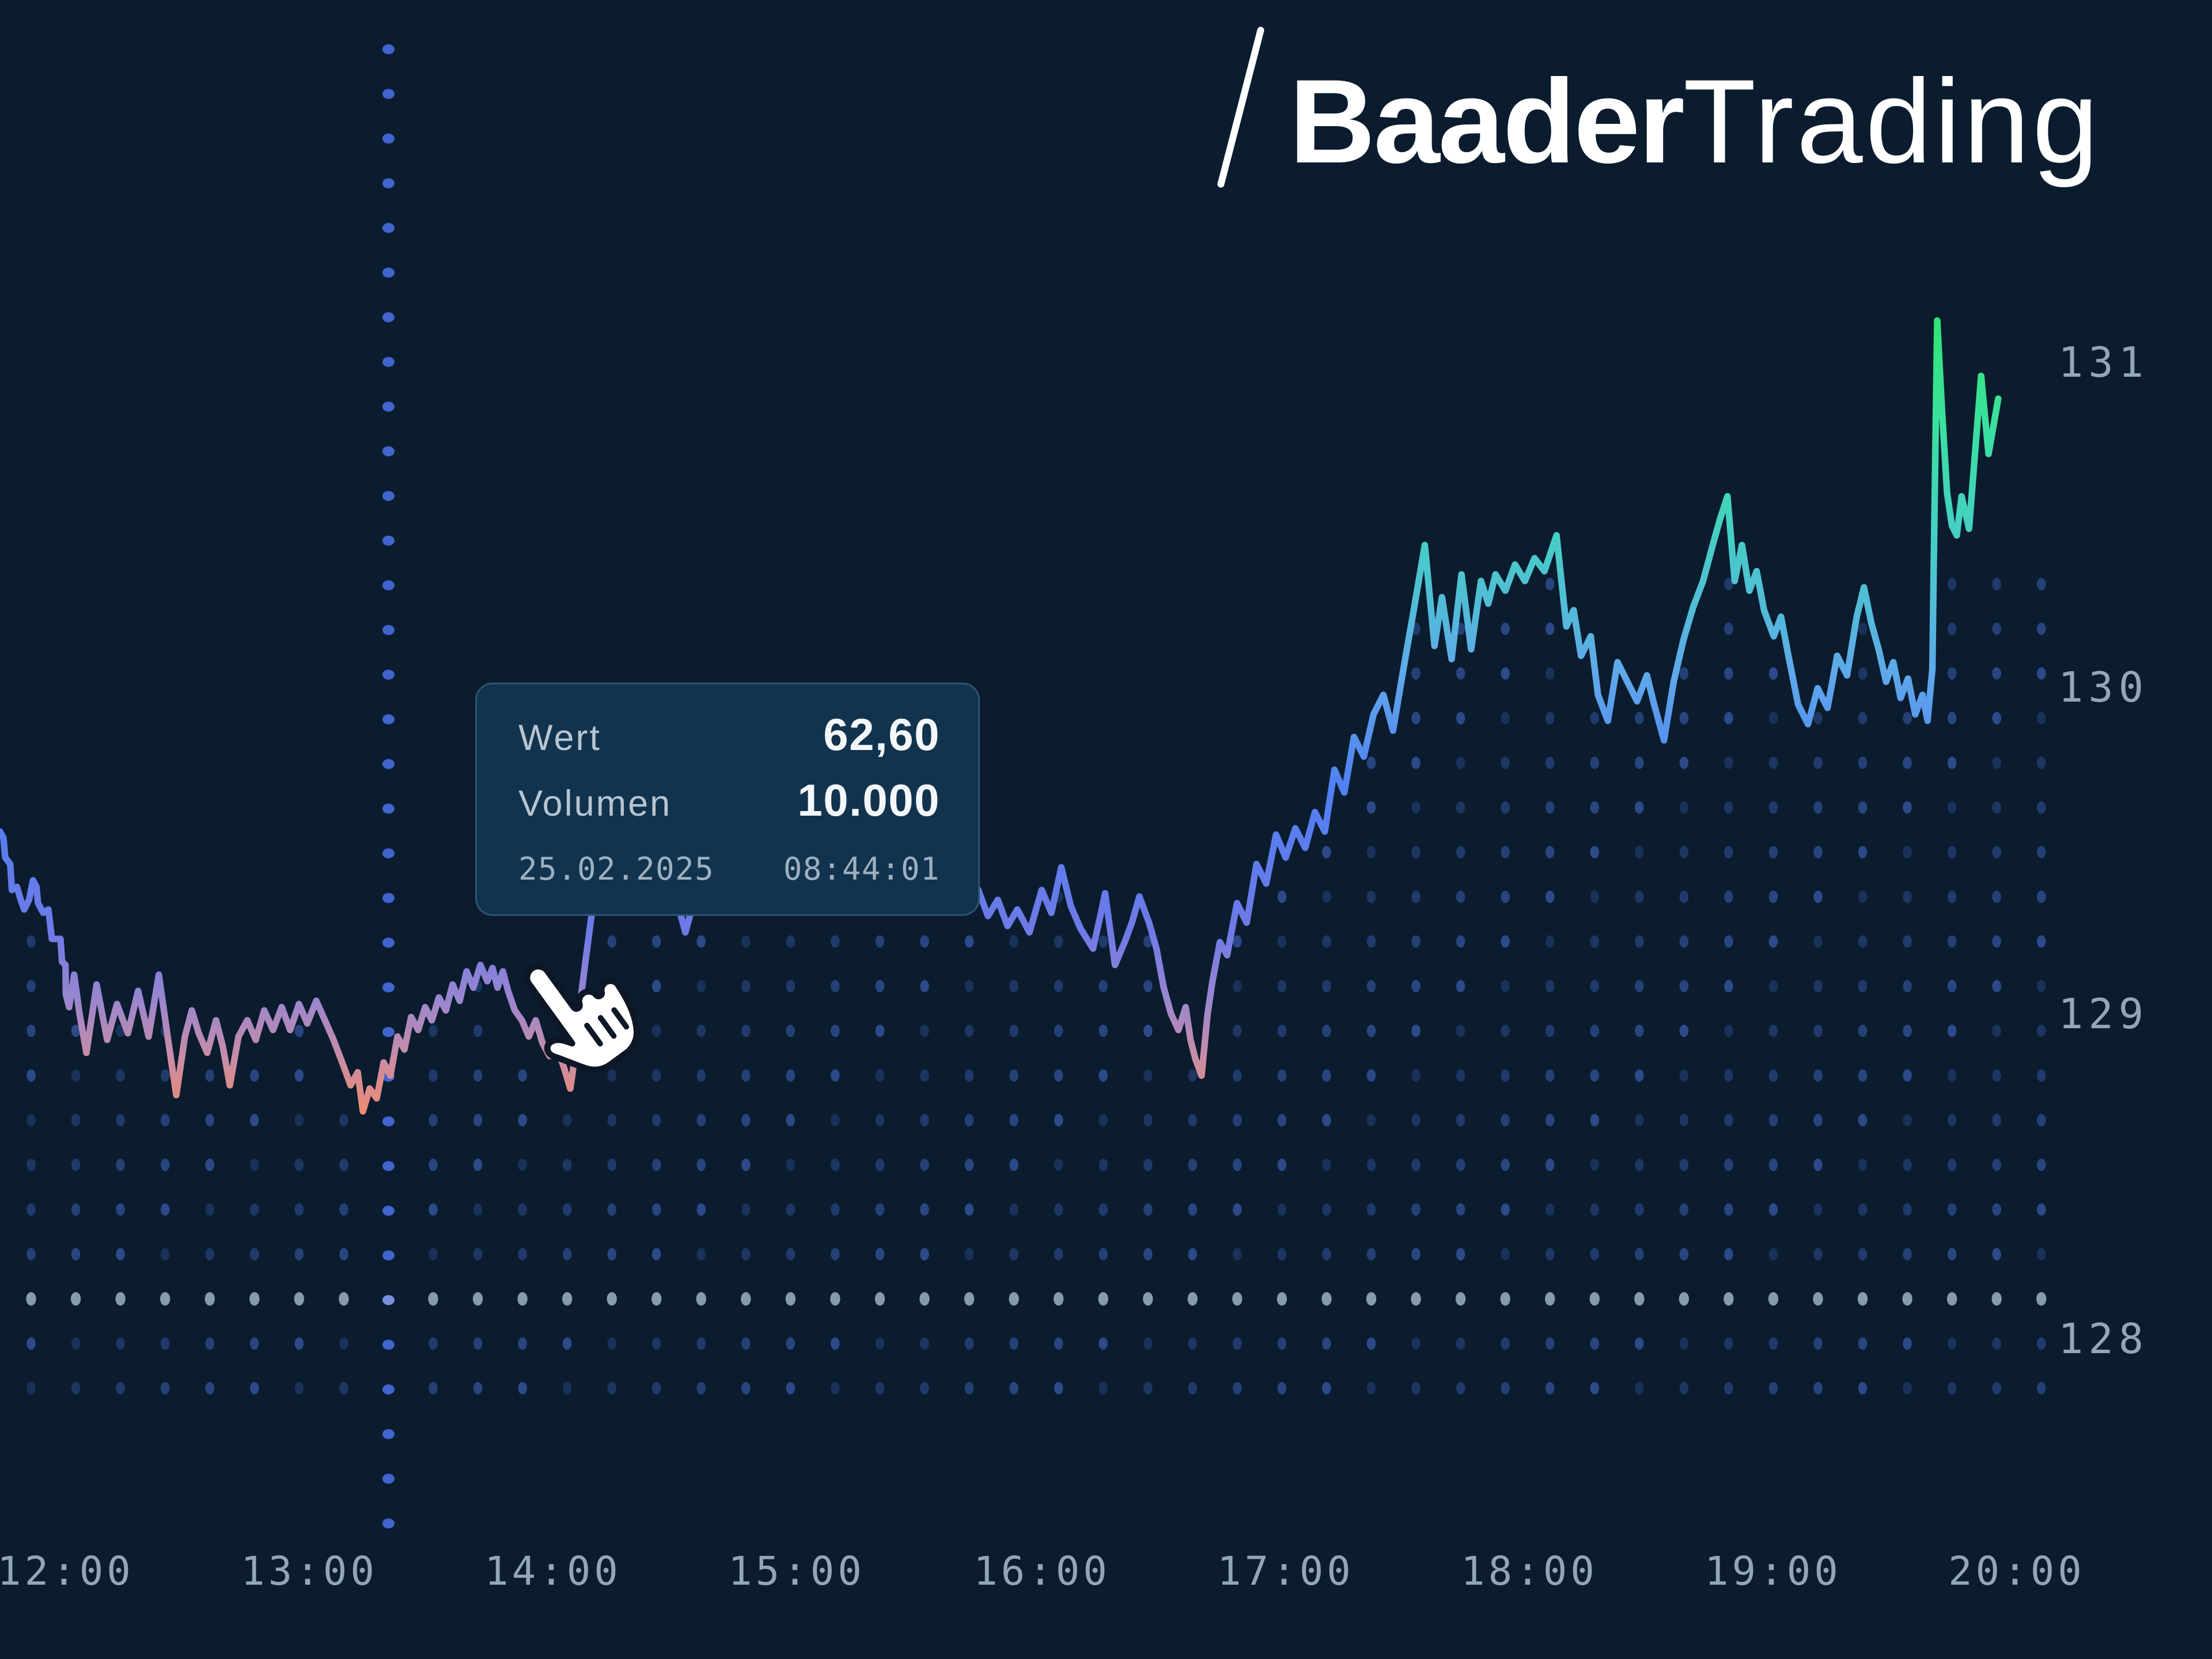 The image size is (2212, 1659). Describe the element at coordinates (388, 786) in the screenshot. I see `vertical-dotted-line` at that location.